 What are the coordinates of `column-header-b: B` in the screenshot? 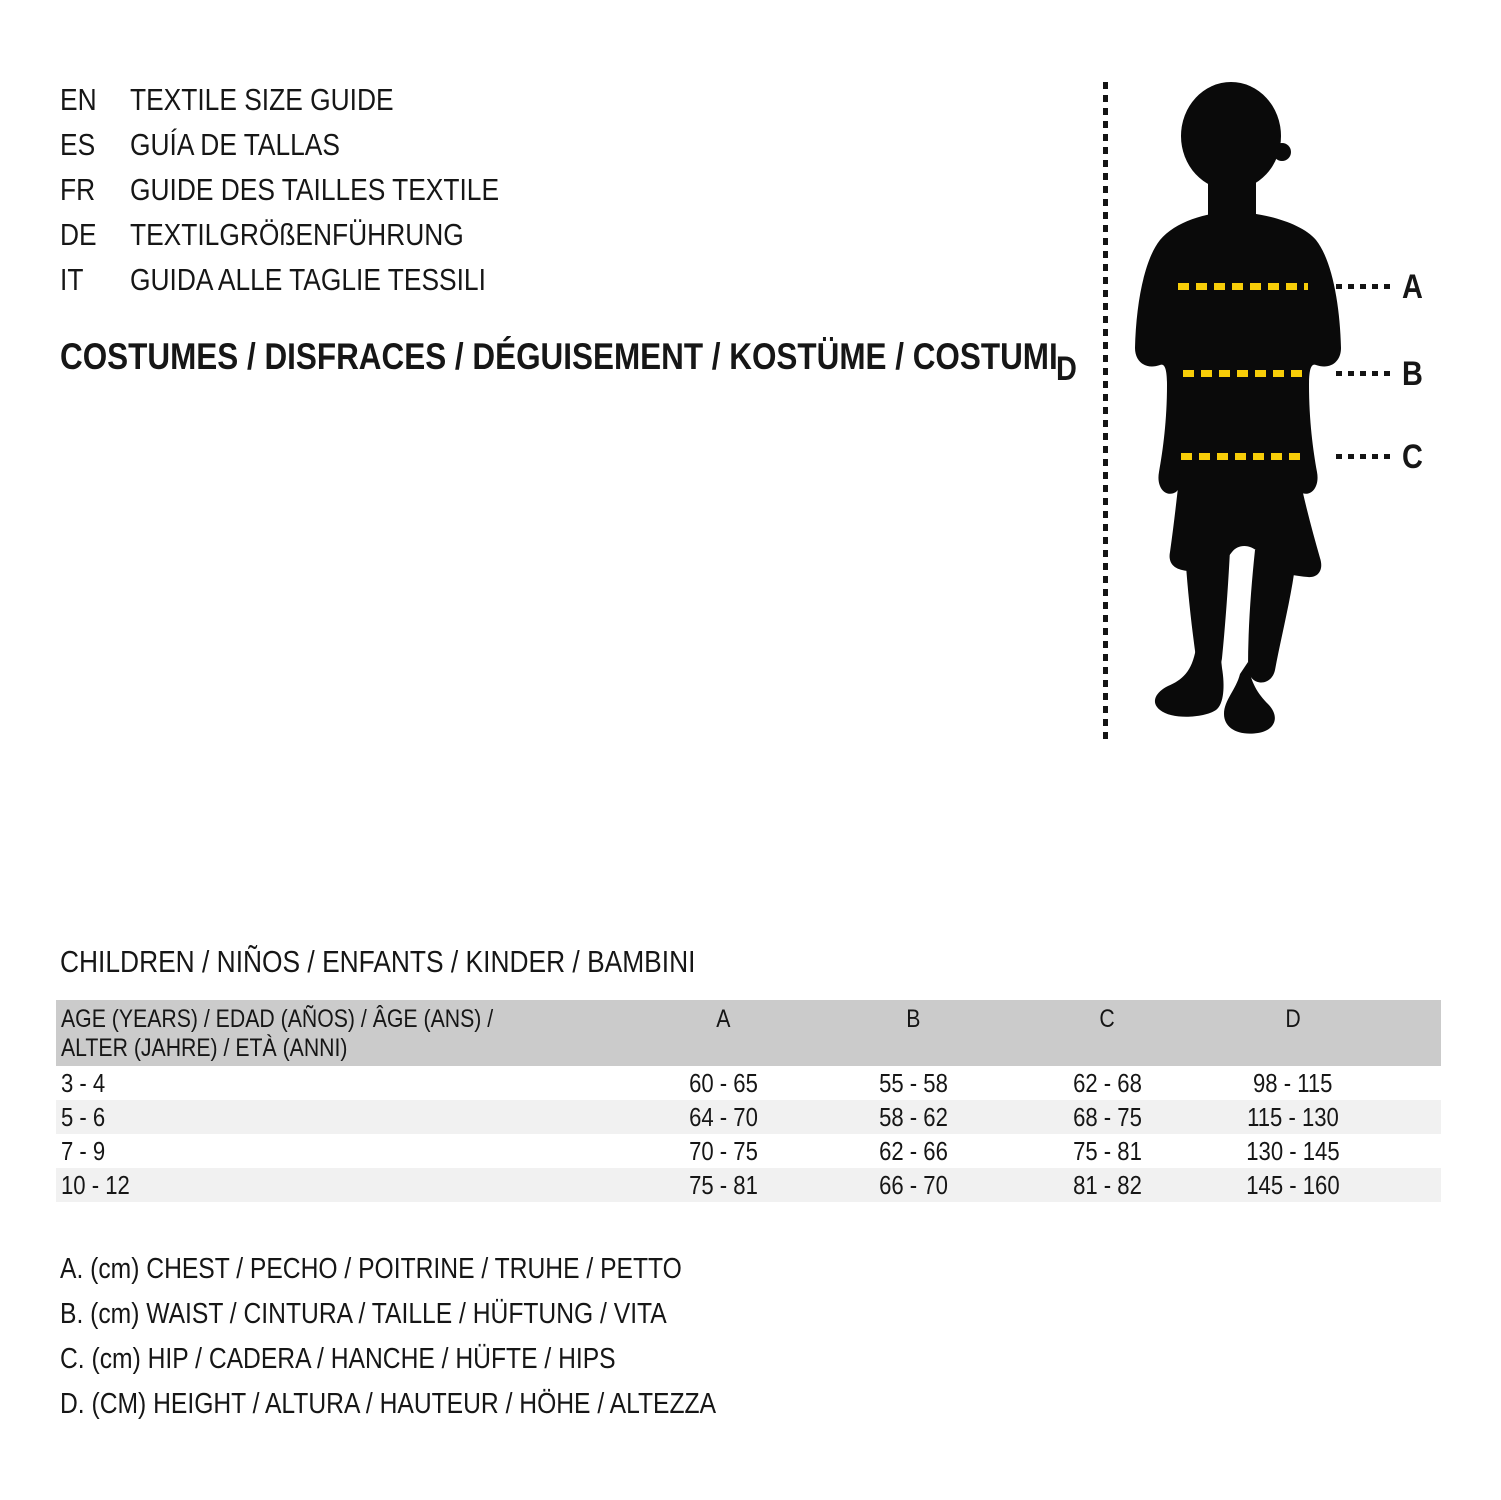 It's located at (913, 1019).